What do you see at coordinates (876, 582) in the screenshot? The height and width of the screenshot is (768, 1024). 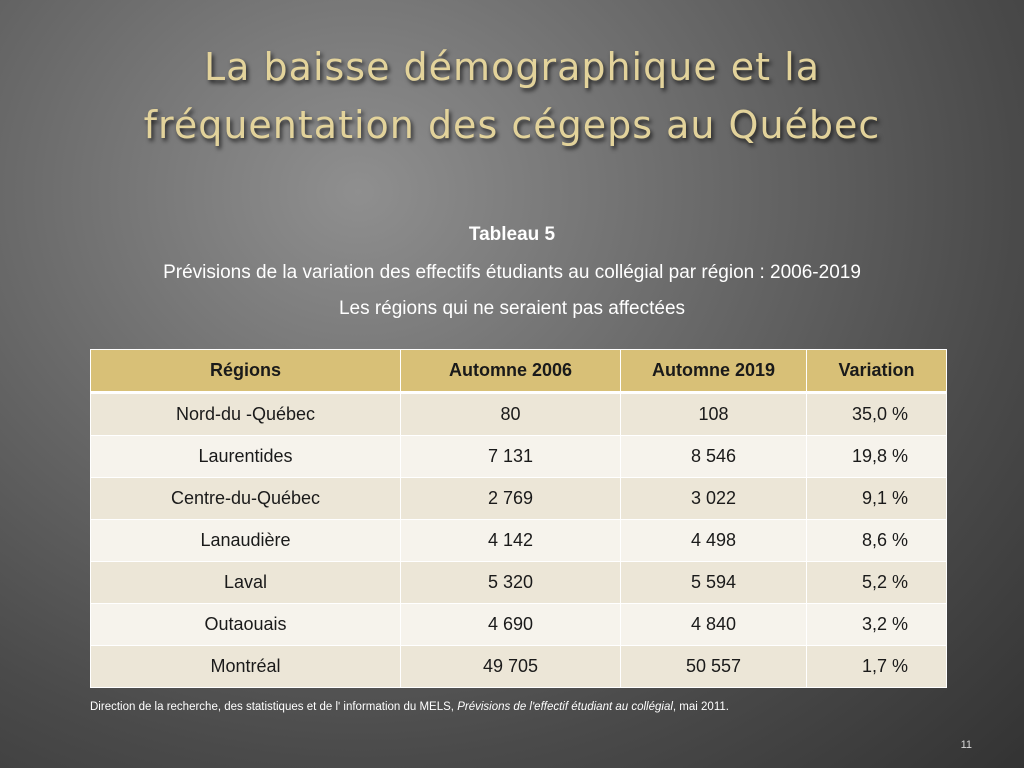 I see `variation-cell: 5,2 %` at bounding box center [876, 582].